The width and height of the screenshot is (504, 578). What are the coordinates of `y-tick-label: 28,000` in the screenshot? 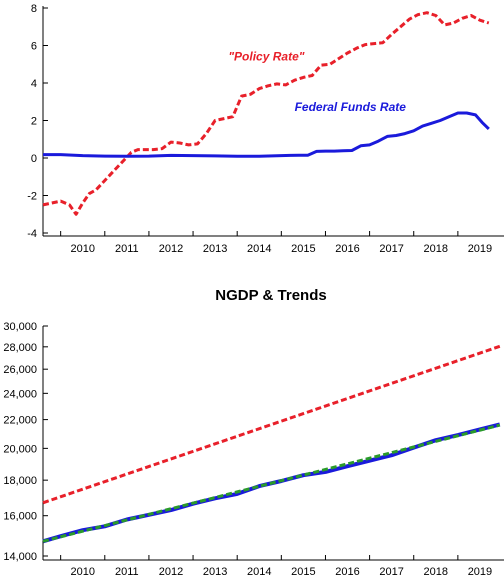 It's located at (20, 348).